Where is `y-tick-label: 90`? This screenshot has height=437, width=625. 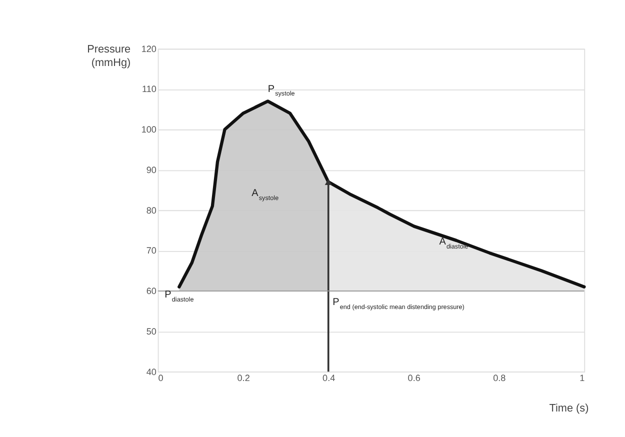
y-tick-label: 90 is located at coordinates (151, 169).